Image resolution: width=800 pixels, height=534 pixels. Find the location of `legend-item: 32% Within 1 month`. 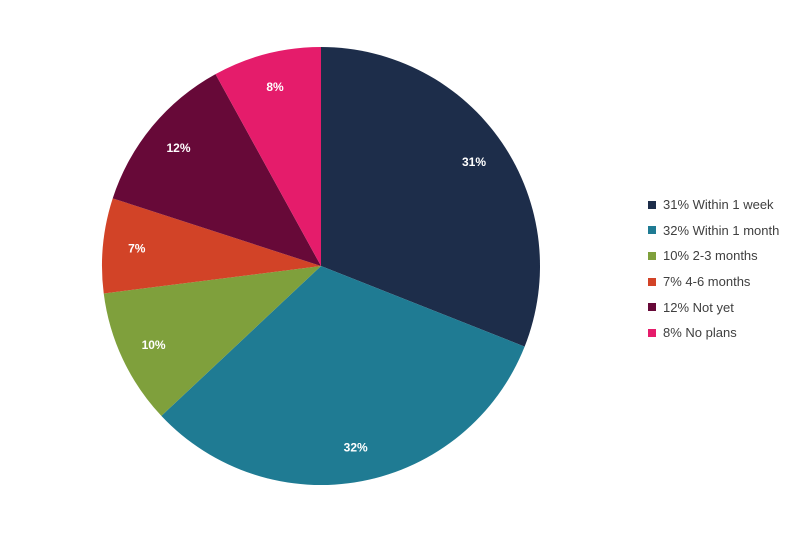

legend-item: 32% Within 1 month is located at coordinates (713, 231).